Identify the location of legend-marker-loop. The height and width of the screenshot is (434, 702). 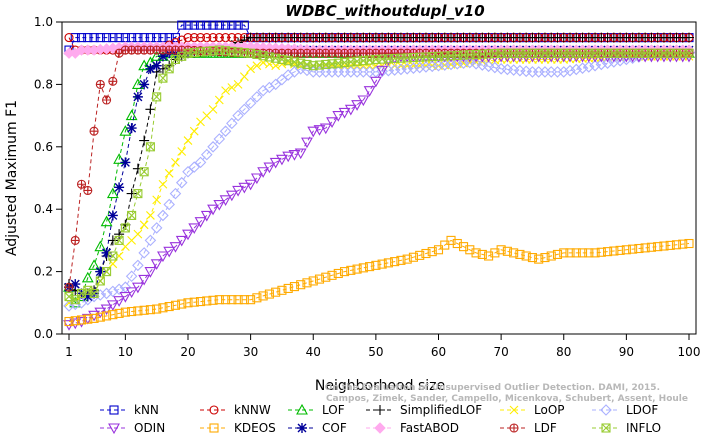
(514, 410).